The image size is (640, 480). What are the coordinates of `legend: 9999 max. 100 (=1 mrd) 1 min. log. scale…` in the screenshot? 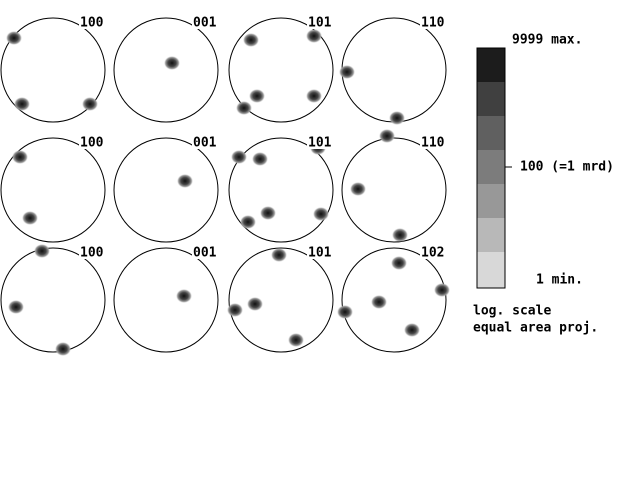 It's located at (543, 184).